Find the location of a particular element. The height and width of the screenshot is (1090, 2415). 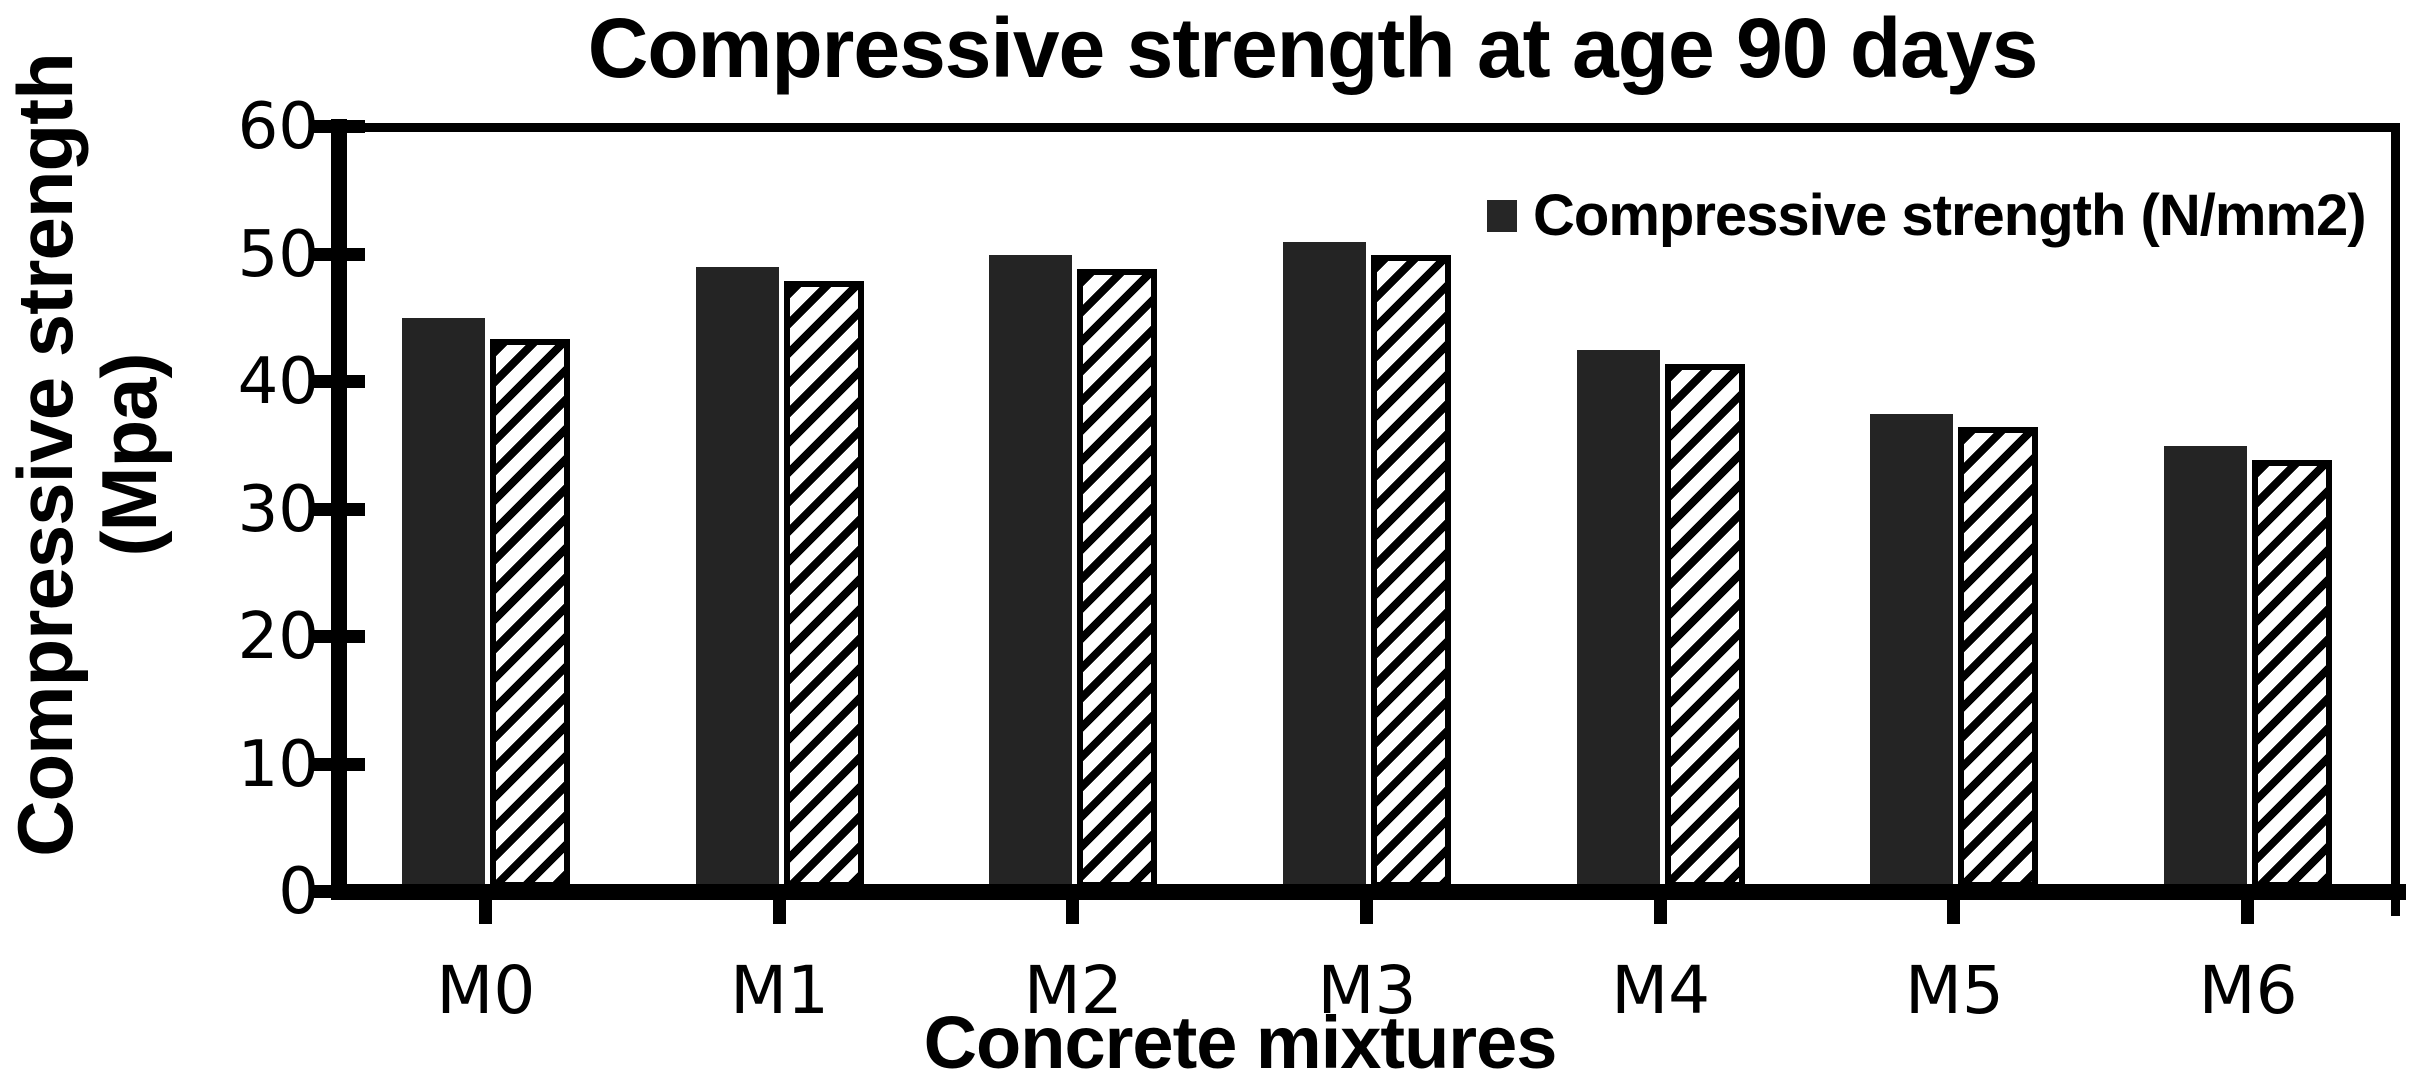

x-tick-label-m2: M2 is located at coordinates (1073, 990).